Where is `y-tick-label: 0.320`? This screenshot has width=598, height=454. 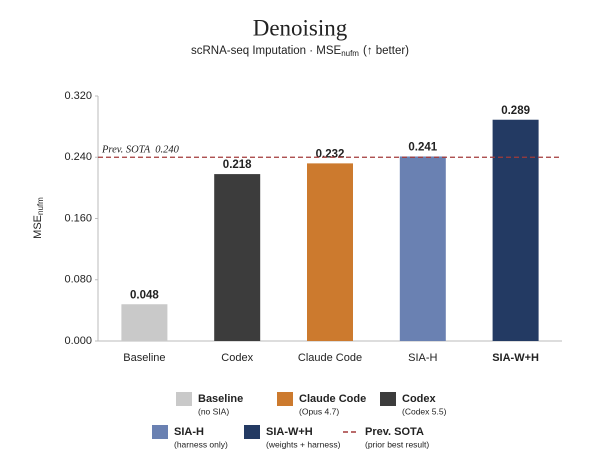
y-tick-label: 0.320 is located at coordinates (78, 96).